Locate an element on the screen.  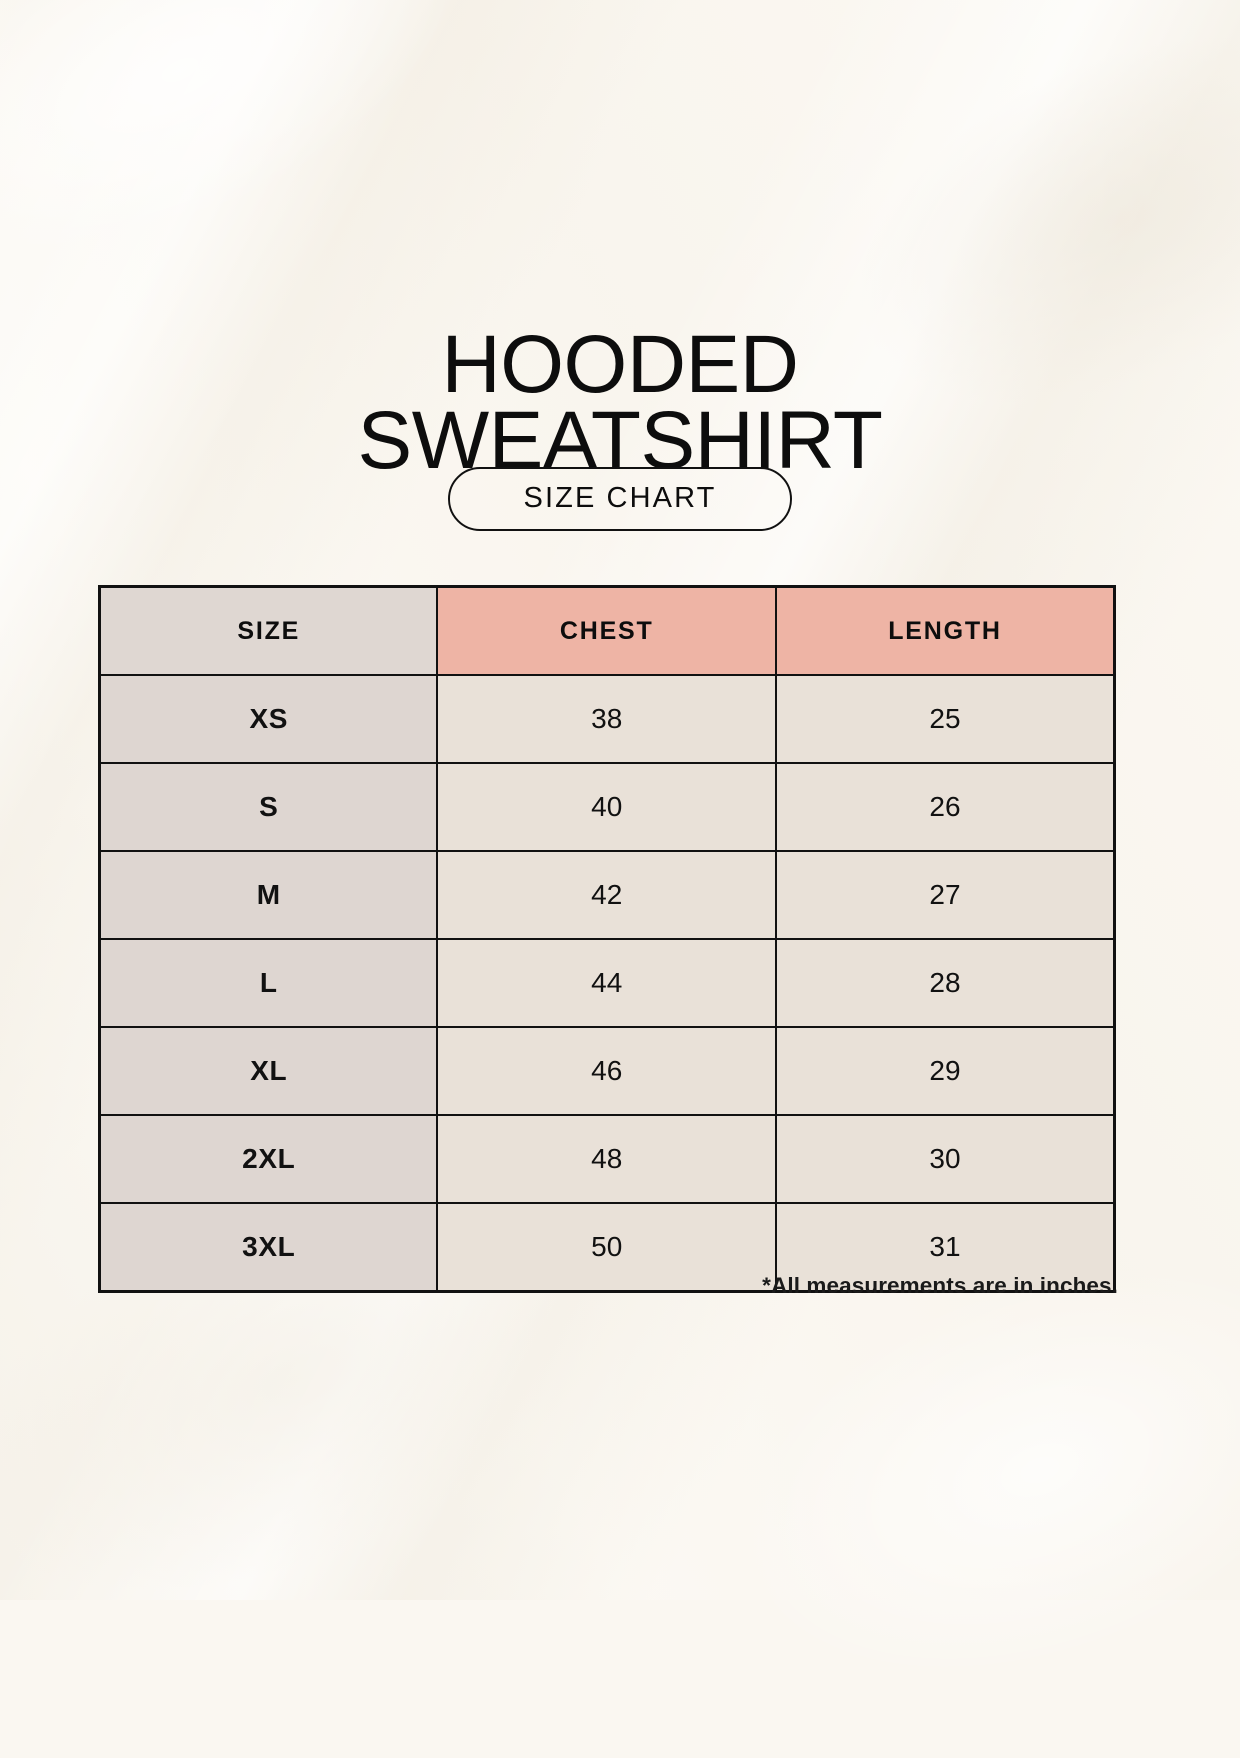
cell-chest: 46 is located at coordinates (606, 1071).